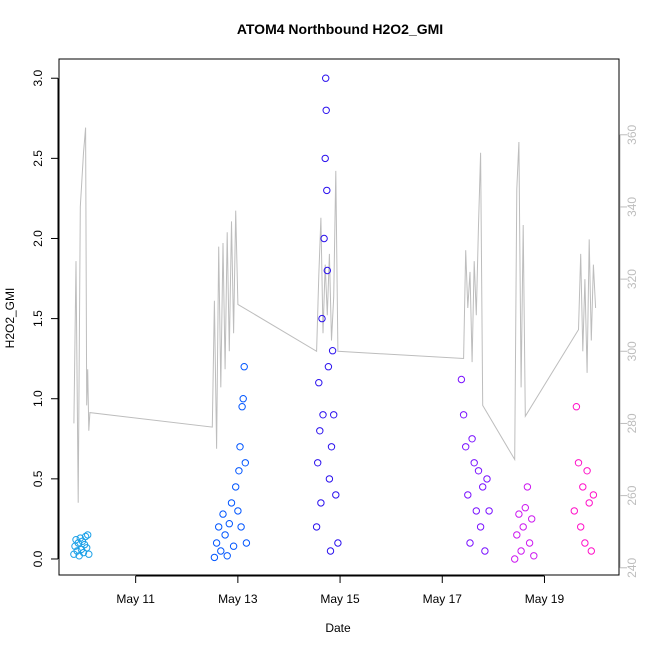  What do you see at coordinates (38, 78) in the screenshot?
I see `y-tick-label: 3.0` at bounding box center [38, 78].